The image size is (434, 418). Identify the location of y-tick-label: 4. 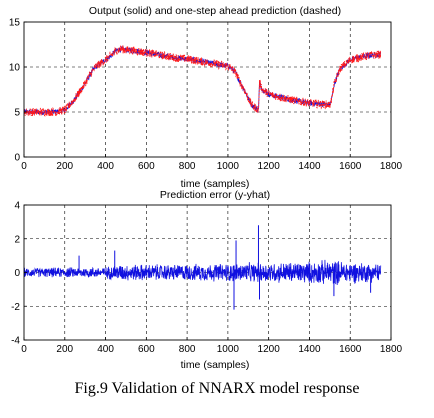
(17, 206).